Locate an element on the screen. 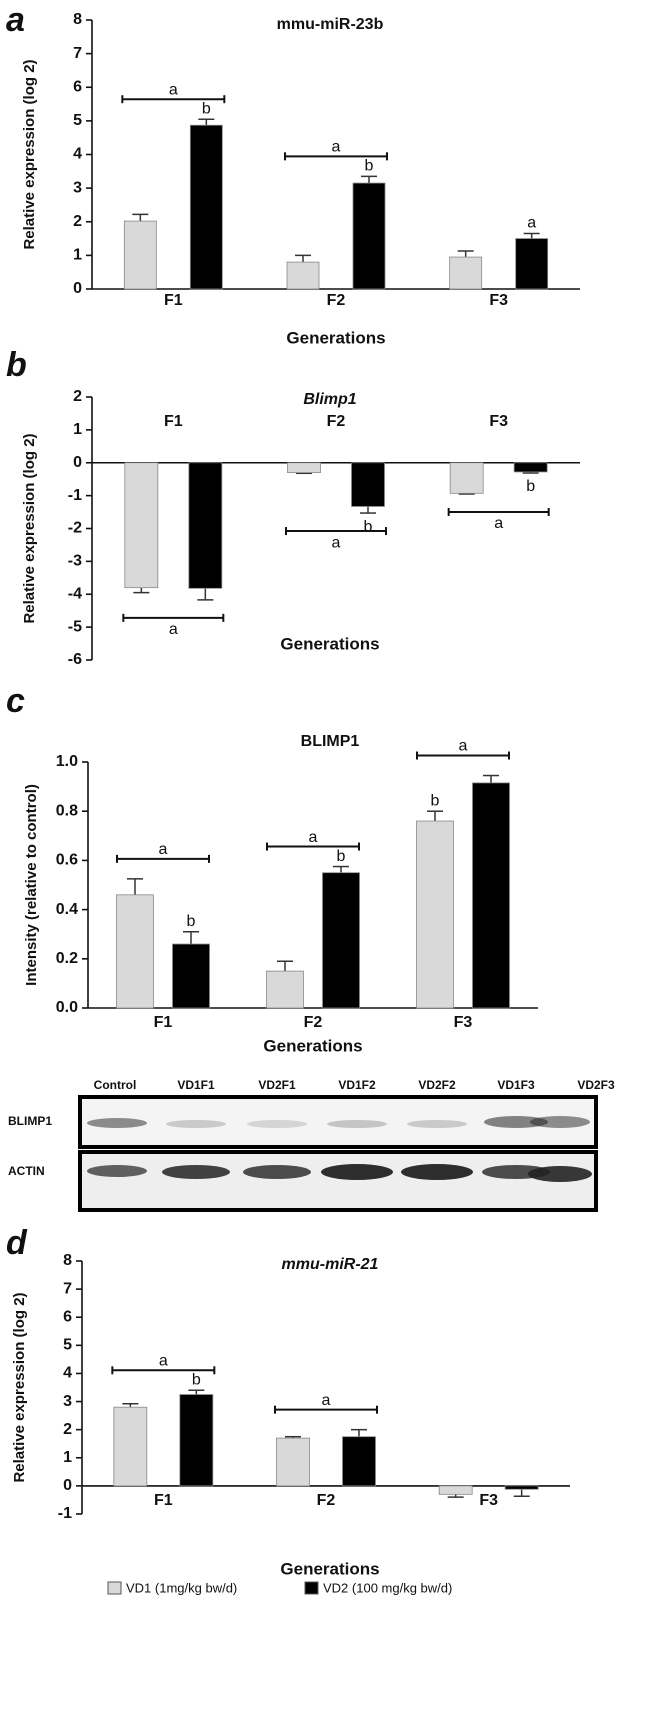  row-label: ACTIN is located at coordinates (26, 1171).